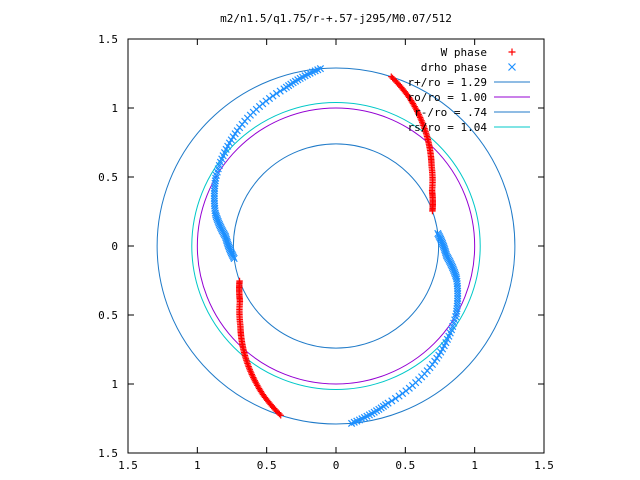 The width and height of the screenshot is (640, 480). Describe the element at coordinates (447, 97) in the screenshot. I see `legend-label: ro/ro = 1.00` at that location.